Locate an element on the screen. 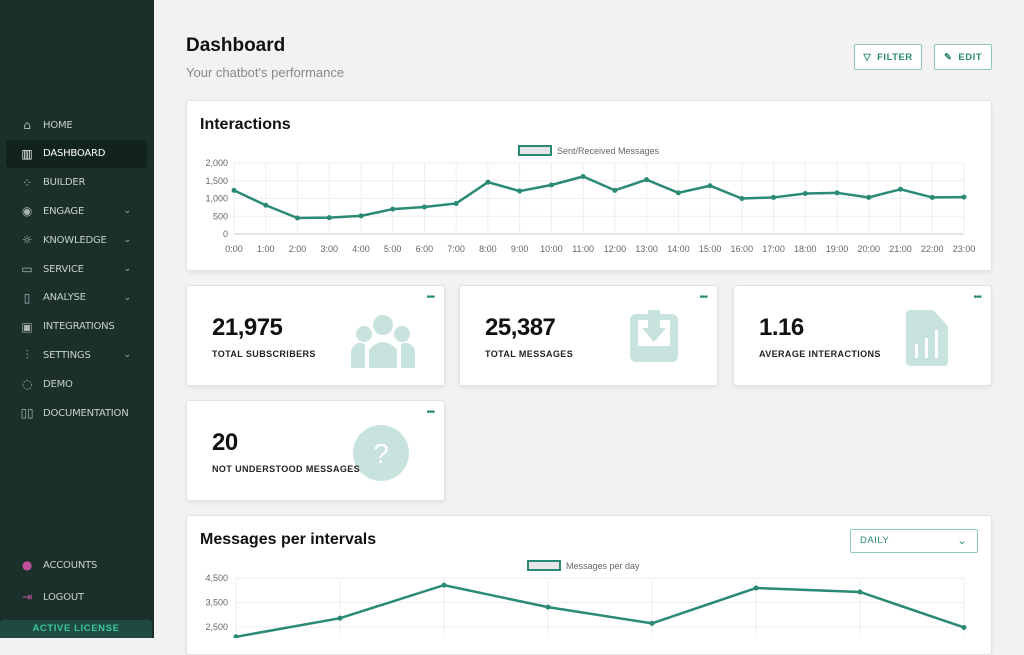 The image size is (1024, 655). sidebar-item-label: LOGOUT is located at coordinates (63, 597).